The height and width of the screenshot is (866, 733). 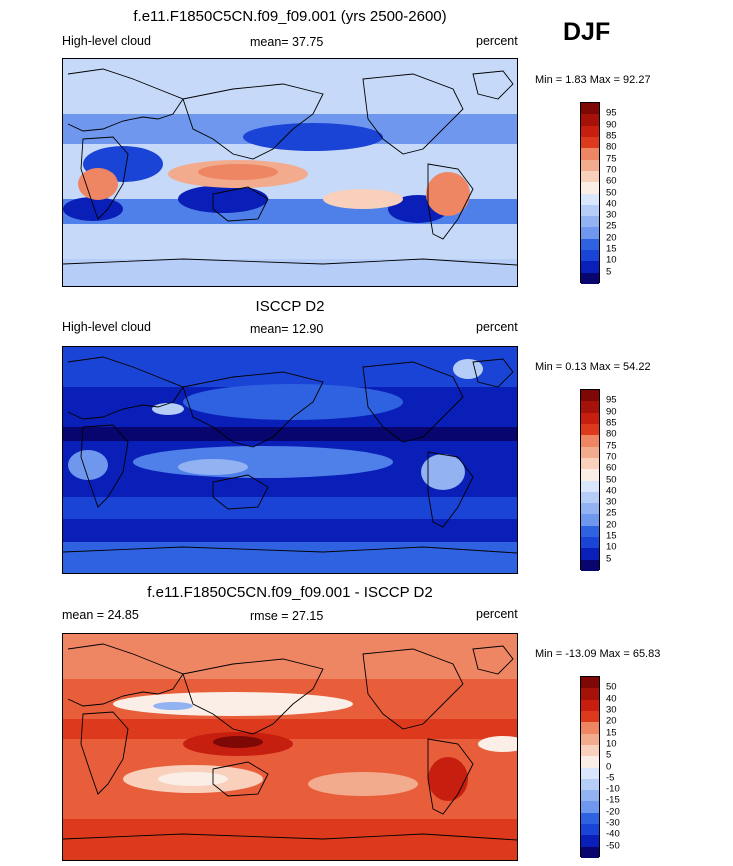 What do you see at coordinates (448, 779) in the screenshot?
I see `panel3-amazon-high` at bounding box center [448, 779].